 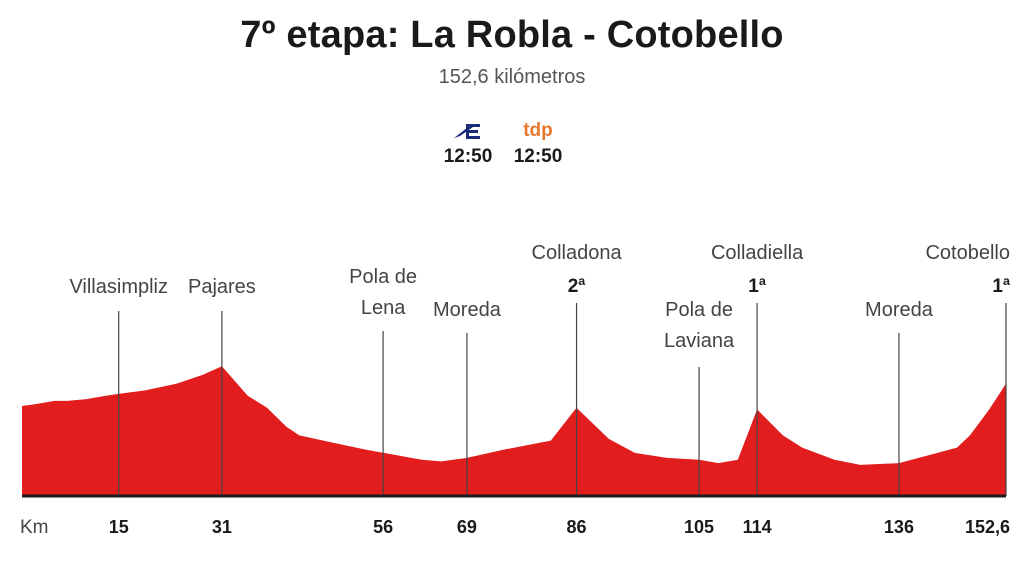 What do you see at coordinates (577, 253) in the screenshot?
I see `place-label: Colladona` at bounding box center [577, 253].